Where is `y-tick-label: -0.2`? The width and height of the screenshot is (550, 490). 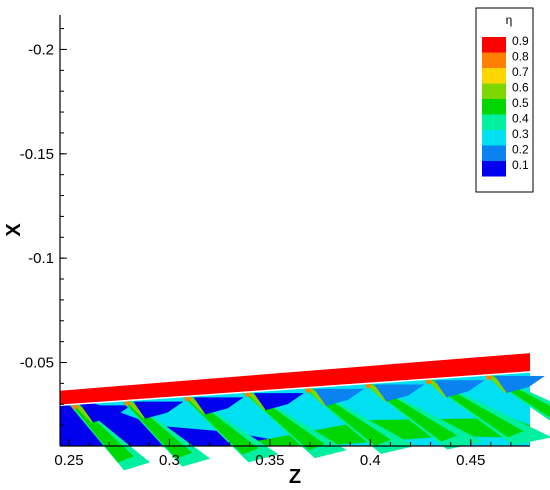 y-tick-label: -0.2 is located at coordinates (41, 49).